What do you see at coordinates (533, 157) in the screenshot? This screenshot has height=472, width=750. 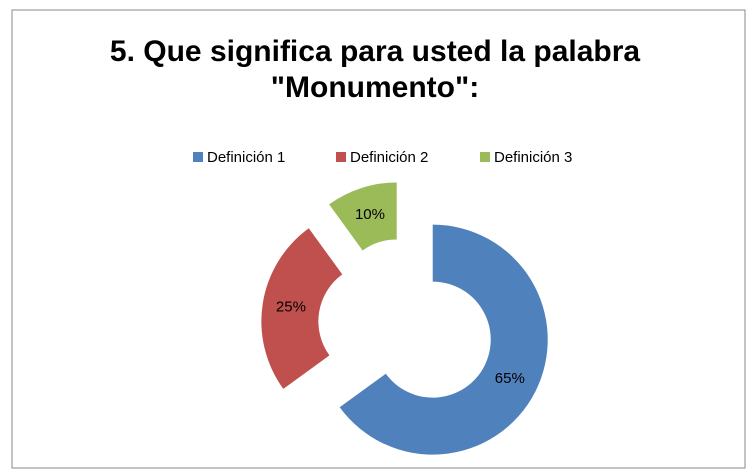 I see `legend-label: Definición 3` at bounding box center [533, 157].